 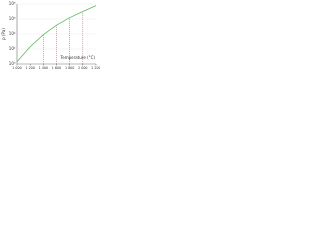 I want to click on x-tick-label: 1 600, so click(x=56, y=68).